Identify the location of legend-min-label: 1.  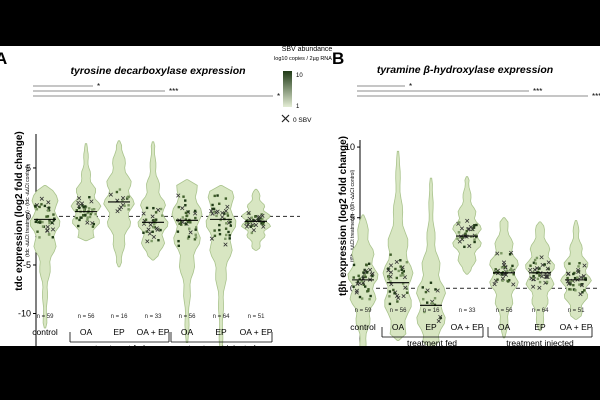
(298, 107).